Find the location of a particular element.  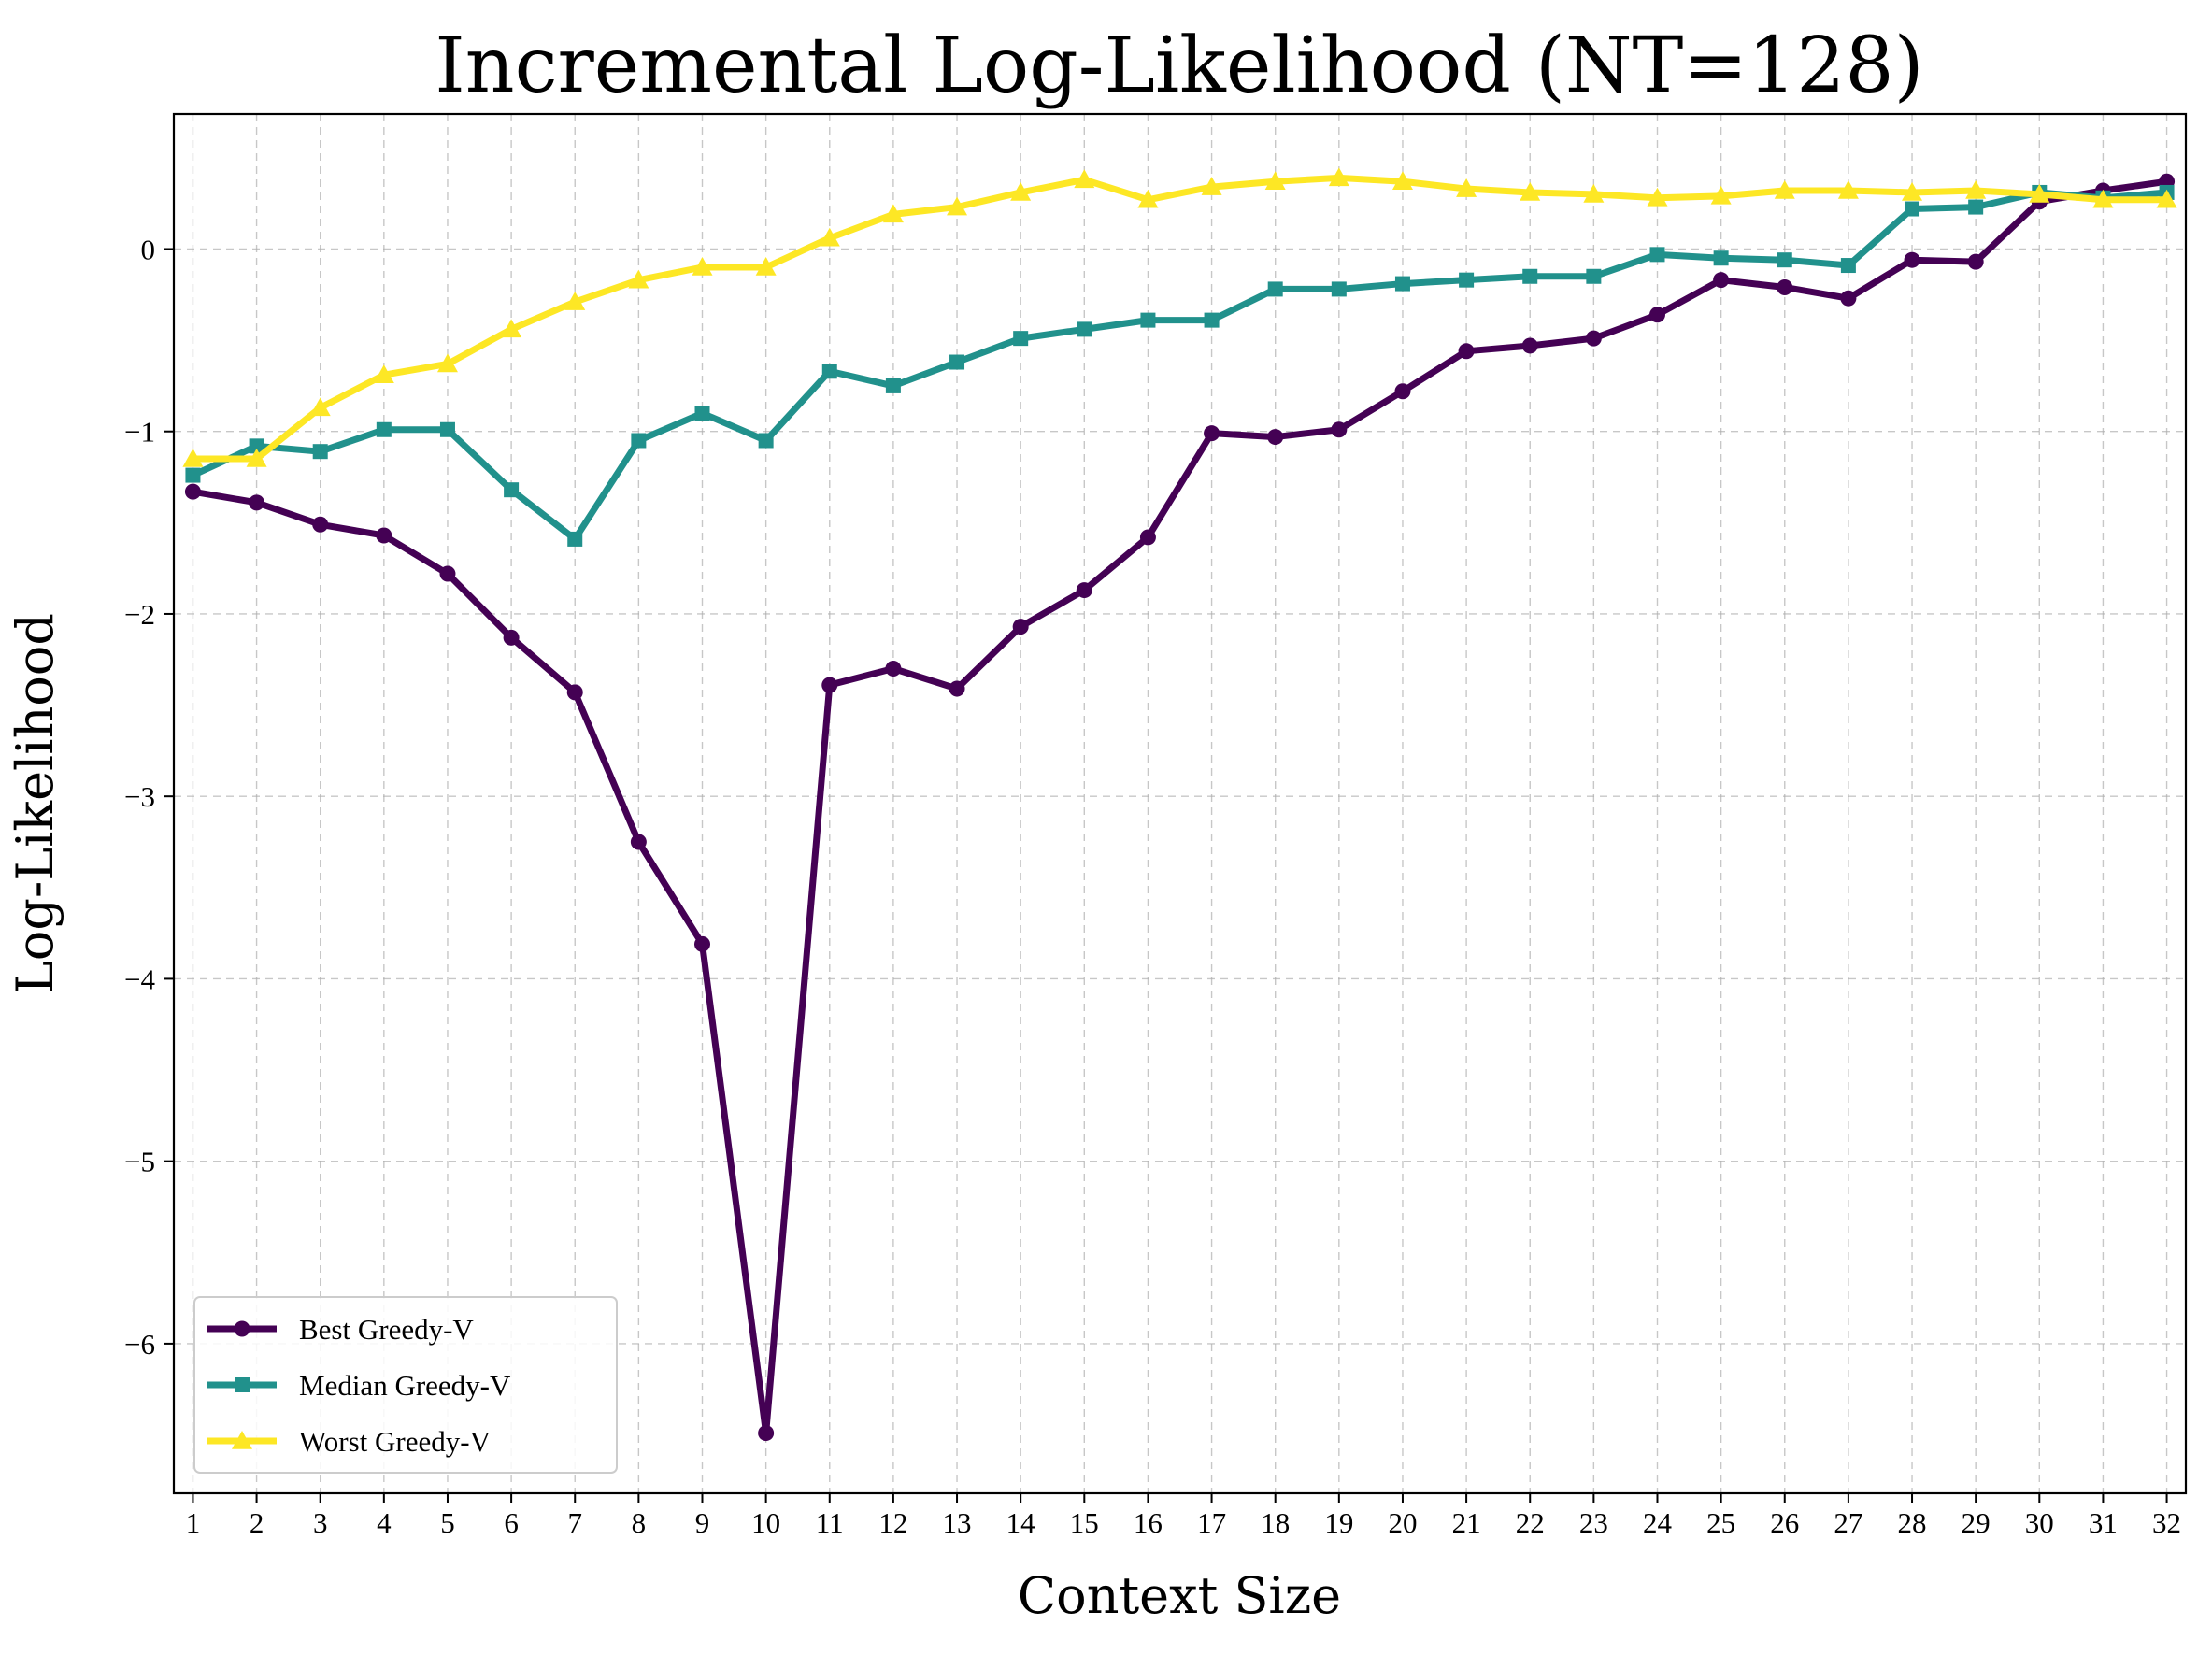

x-tick-label: 18 is located at coordinates (1275, 1522).